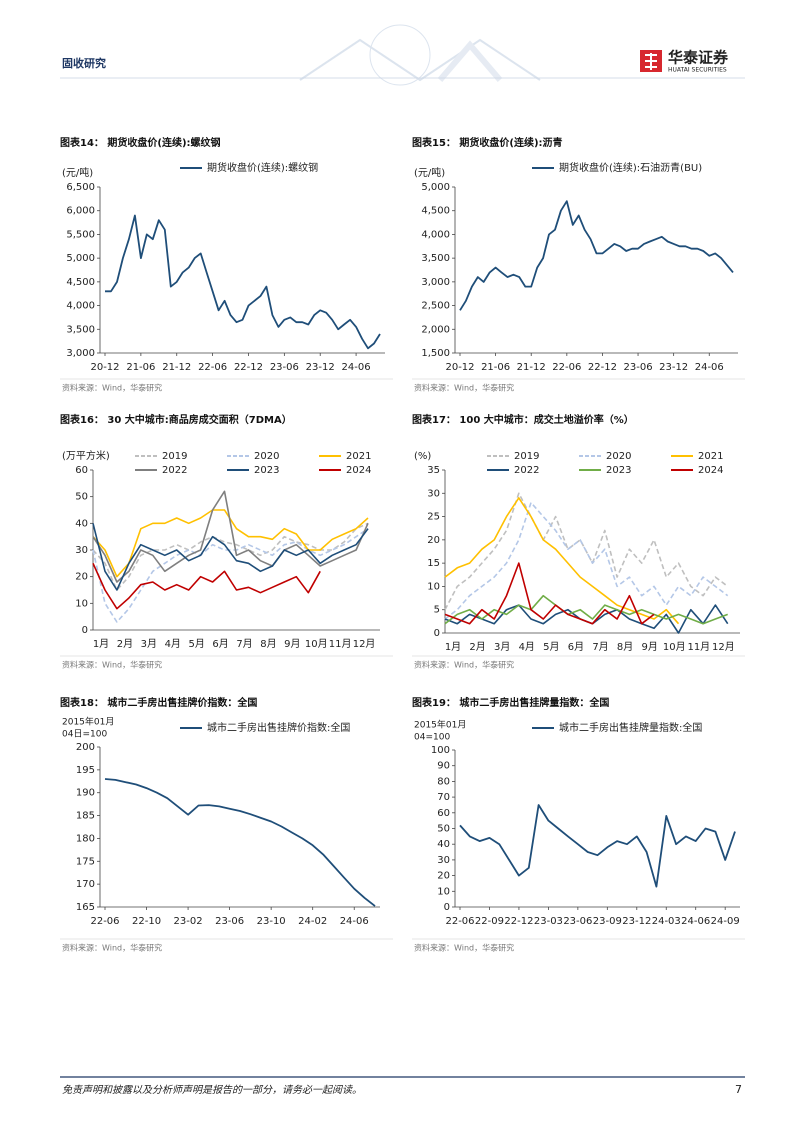  I want to click on x-tick-label: 11月, so click(340, 644).